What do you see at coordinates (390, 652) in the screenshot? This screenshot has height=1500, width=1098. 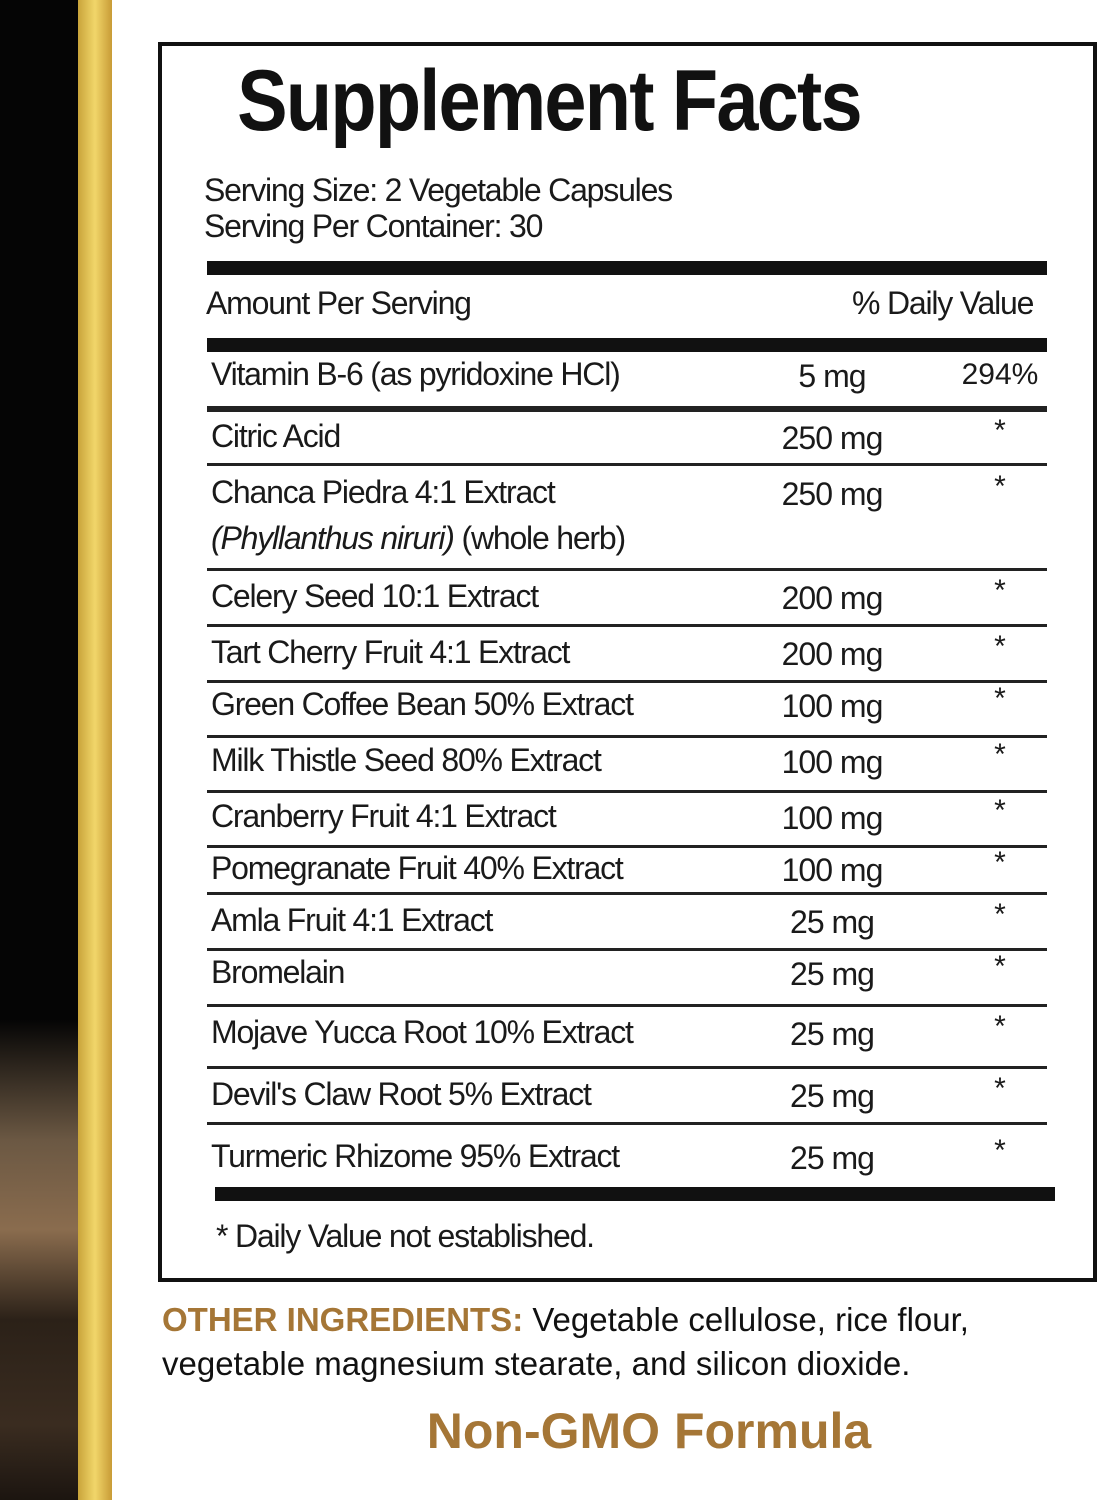 I see `ingredient-name: Tart Cherry Fruit 4:1 Extract` at bounding box center [390, 652].